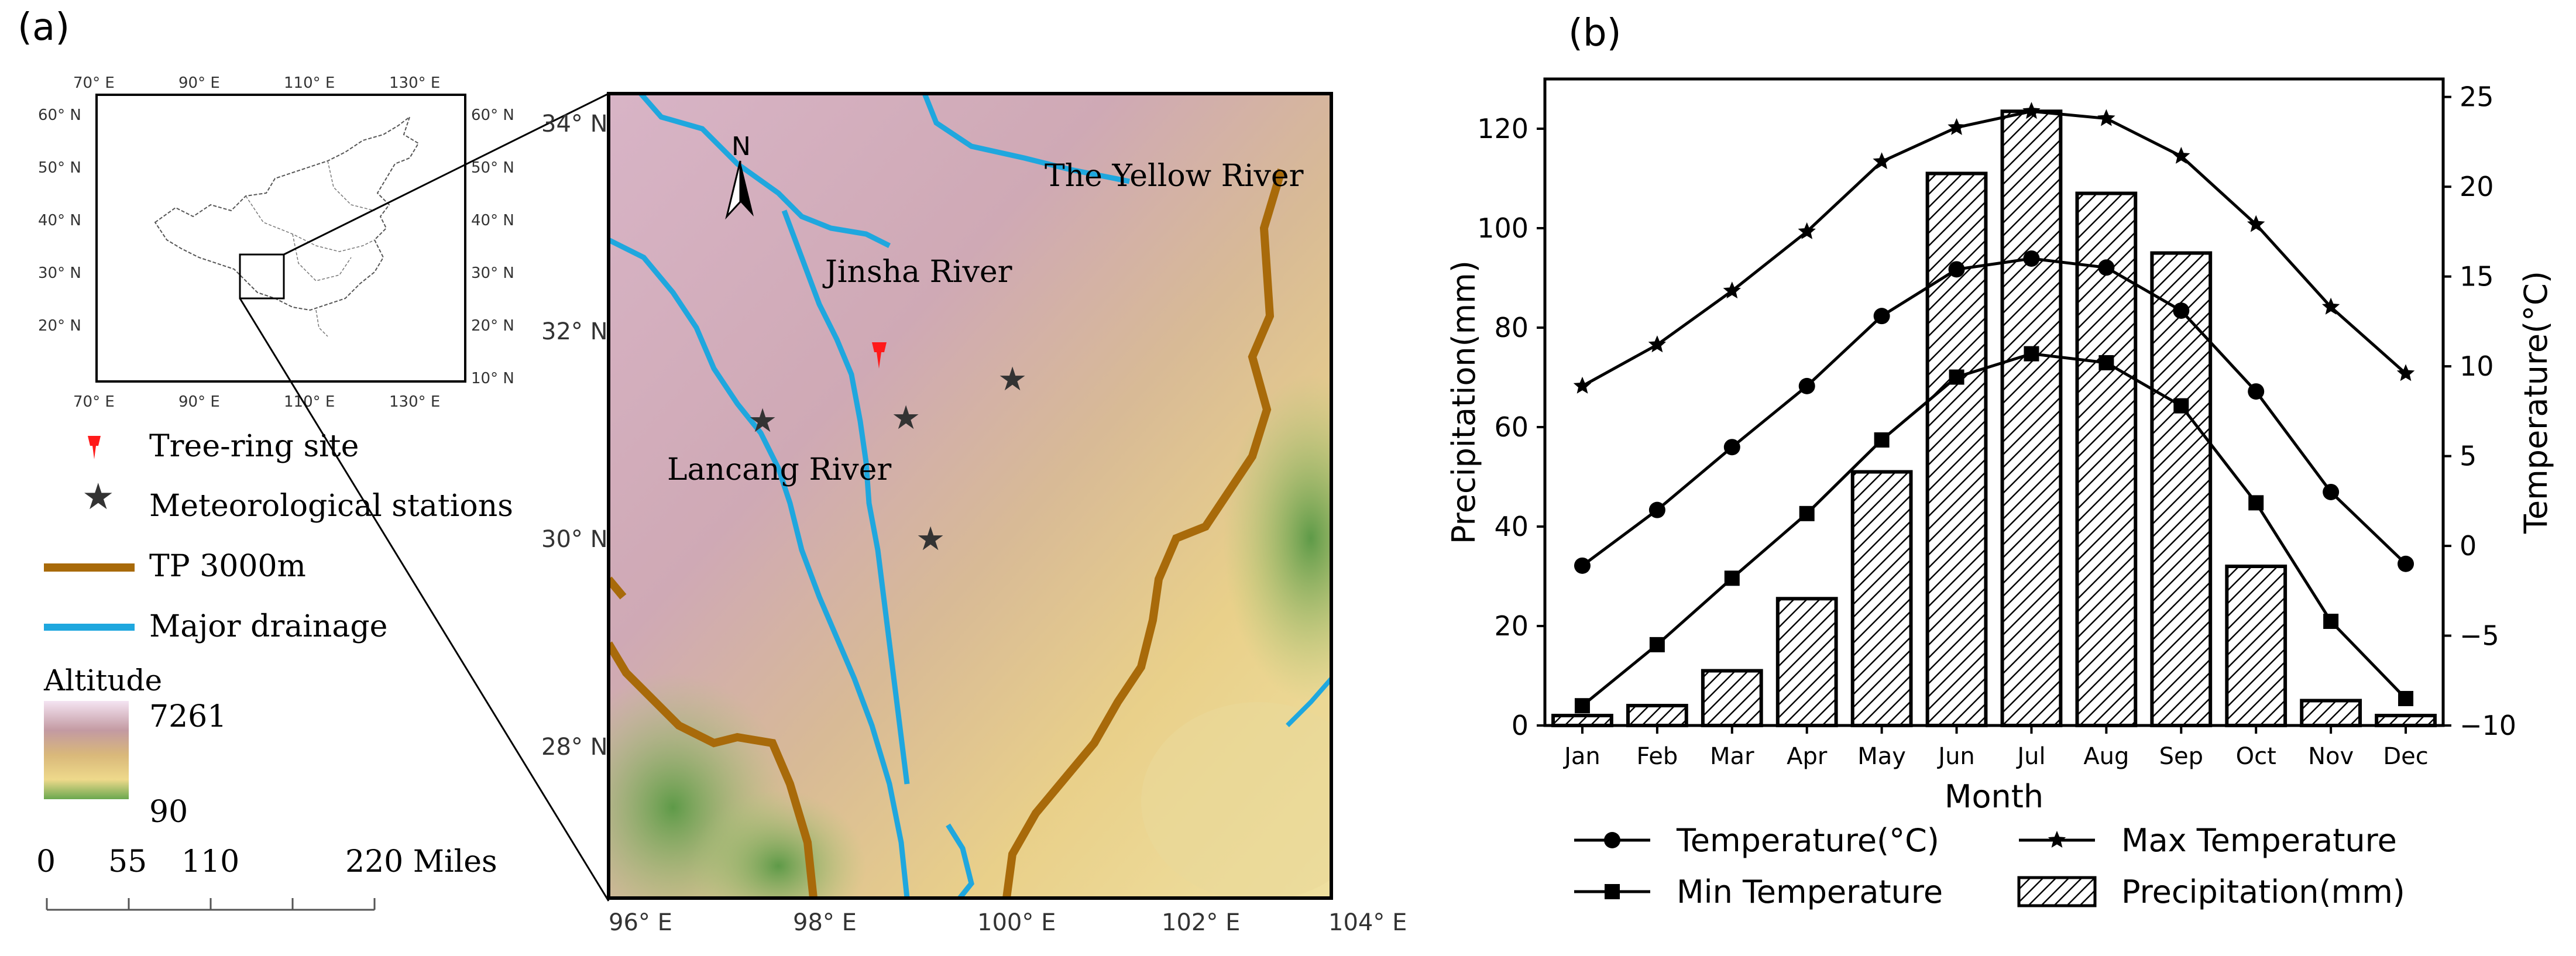 Image resolution: width=2576 pixels, height=956 pixels. Describe the element at coordinates (2181, 756) in the screenshot. I see `x-tick-label: Sep` at that location.